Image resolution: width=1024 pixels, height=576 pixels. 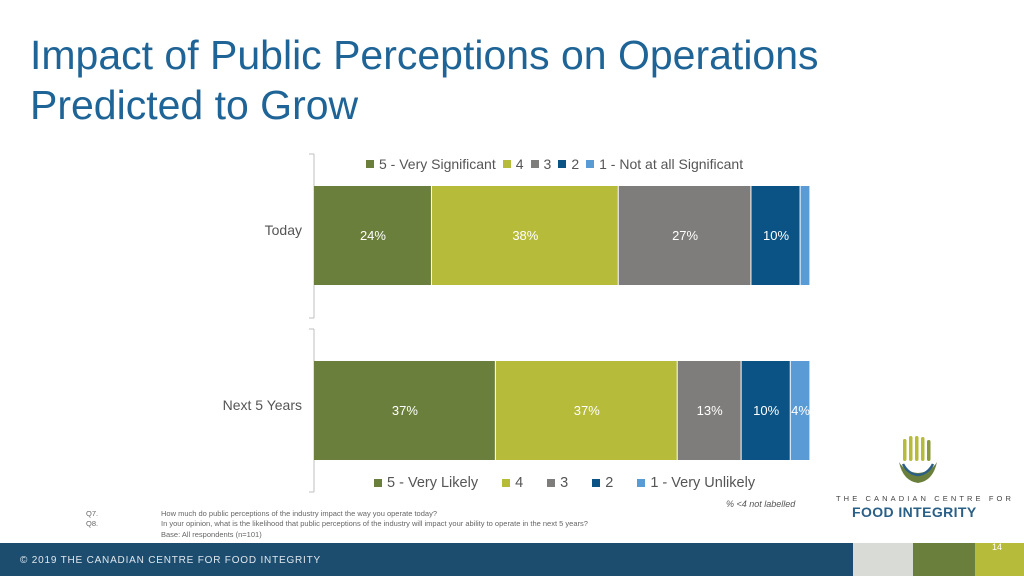 I want to click on chart-note: % <4 not labelled, so click(x=761, y=504).